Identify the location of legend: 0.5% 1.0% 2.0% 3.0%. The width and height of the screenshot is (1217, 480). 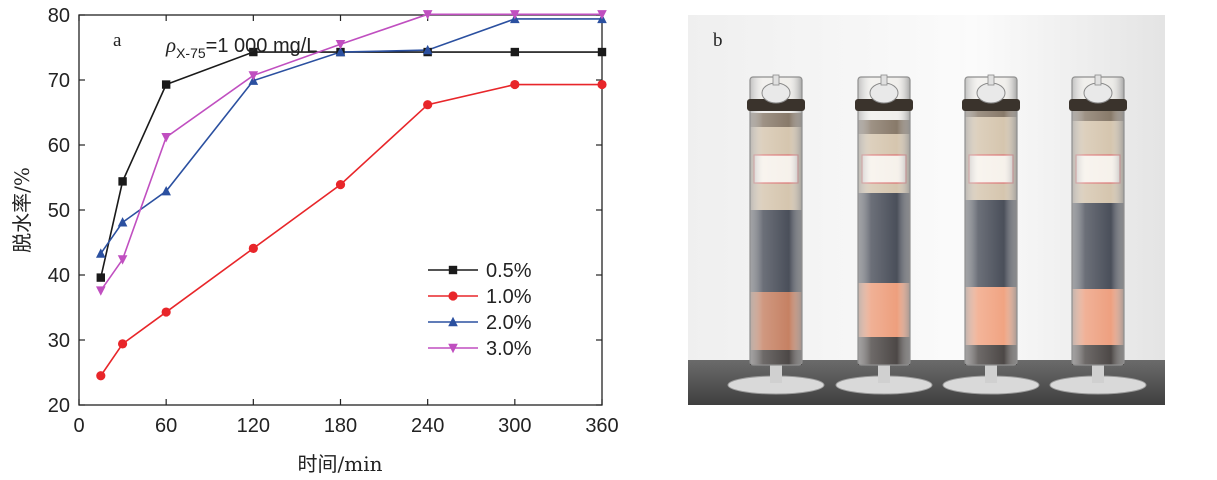
(480, 310).